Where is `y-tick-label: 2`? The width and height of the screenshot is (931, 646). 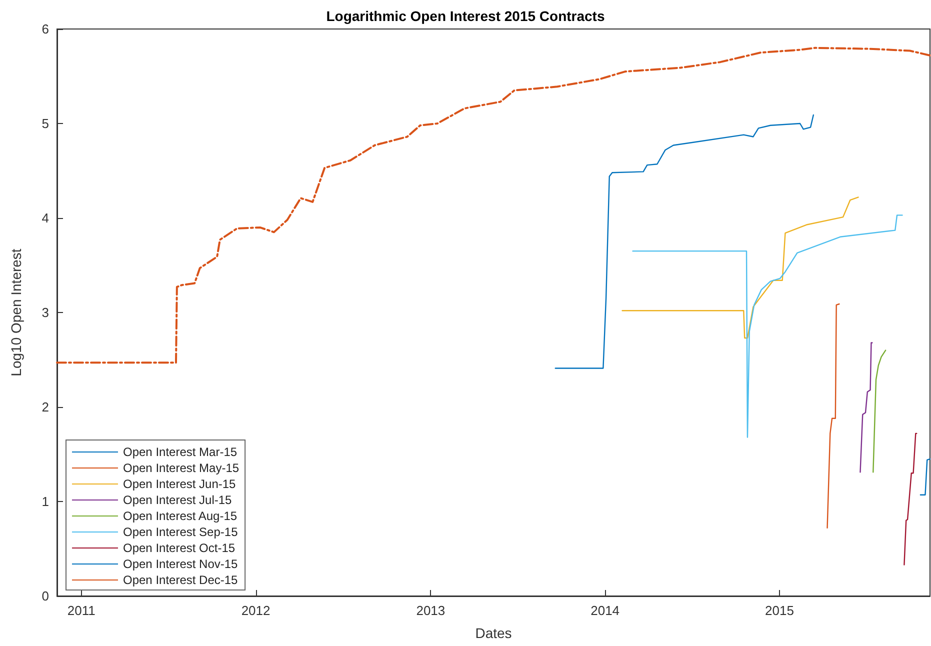
y-tick-label: 2 is located at coordinates (45, 407).